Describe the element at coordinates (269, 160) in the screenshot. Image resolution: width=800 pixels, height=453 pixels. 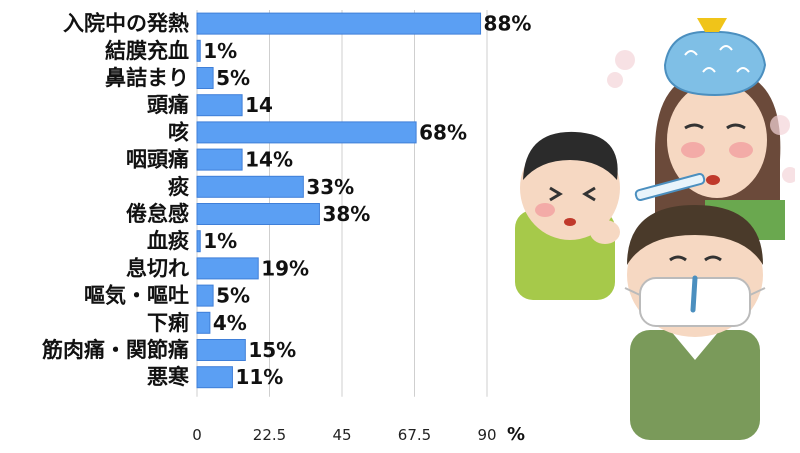
I see `data-label: 14%` at that location.